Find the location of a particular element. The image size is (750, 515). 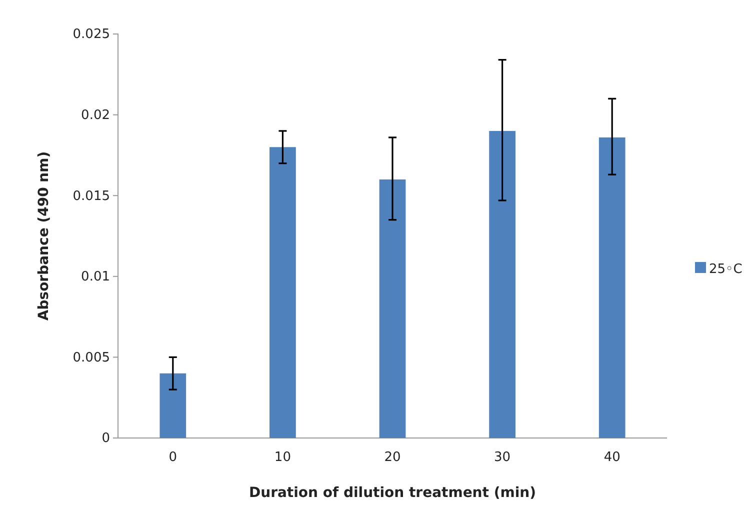

x-tick-label: 40 is located at coordinates (612, 458).